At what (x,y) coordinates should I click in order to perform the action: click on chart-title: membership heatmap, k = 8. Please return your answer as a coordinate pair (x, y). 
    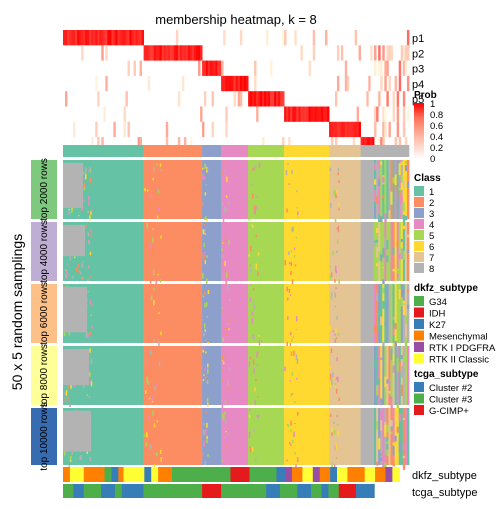
    Looking at the image, I should click on (236, 19).